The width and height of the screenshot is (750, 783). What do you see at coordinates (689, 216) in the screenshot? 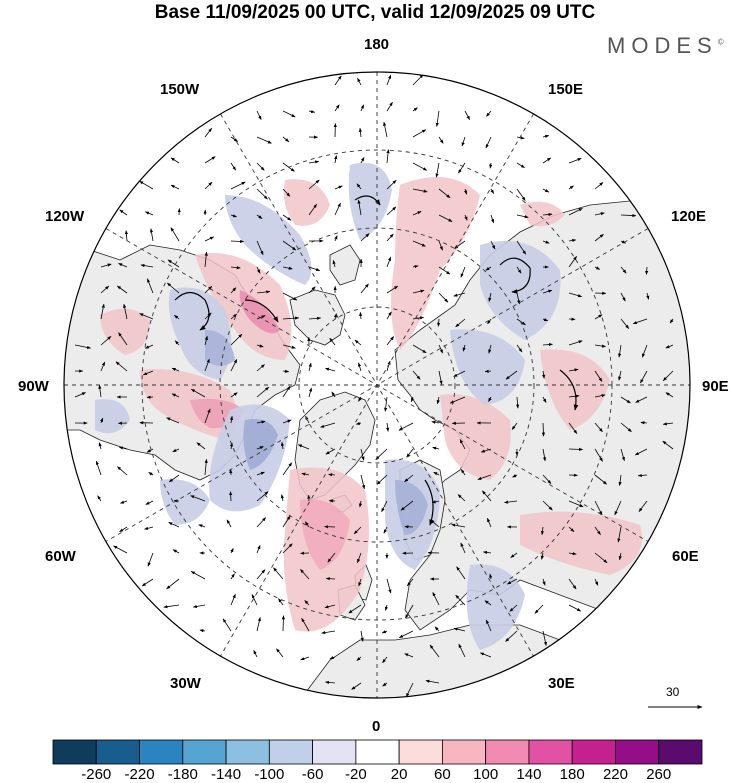
I see `lon-label-120e: 120E` at bounding box center [689, 216].